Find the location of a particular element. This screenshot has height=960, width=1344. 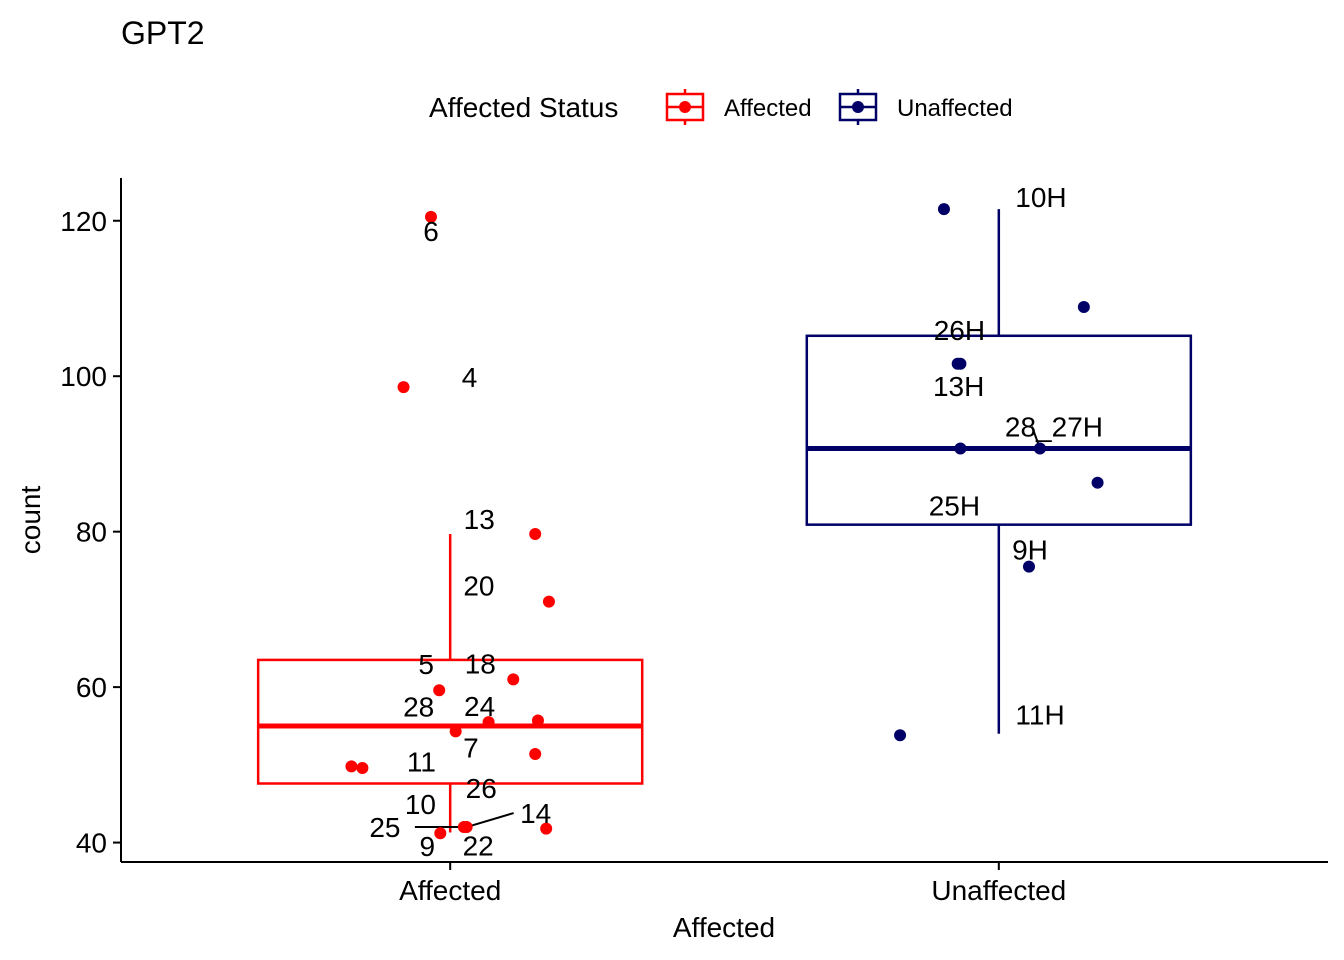

y-tick-label: 40 is located at coordinates (91, 843).